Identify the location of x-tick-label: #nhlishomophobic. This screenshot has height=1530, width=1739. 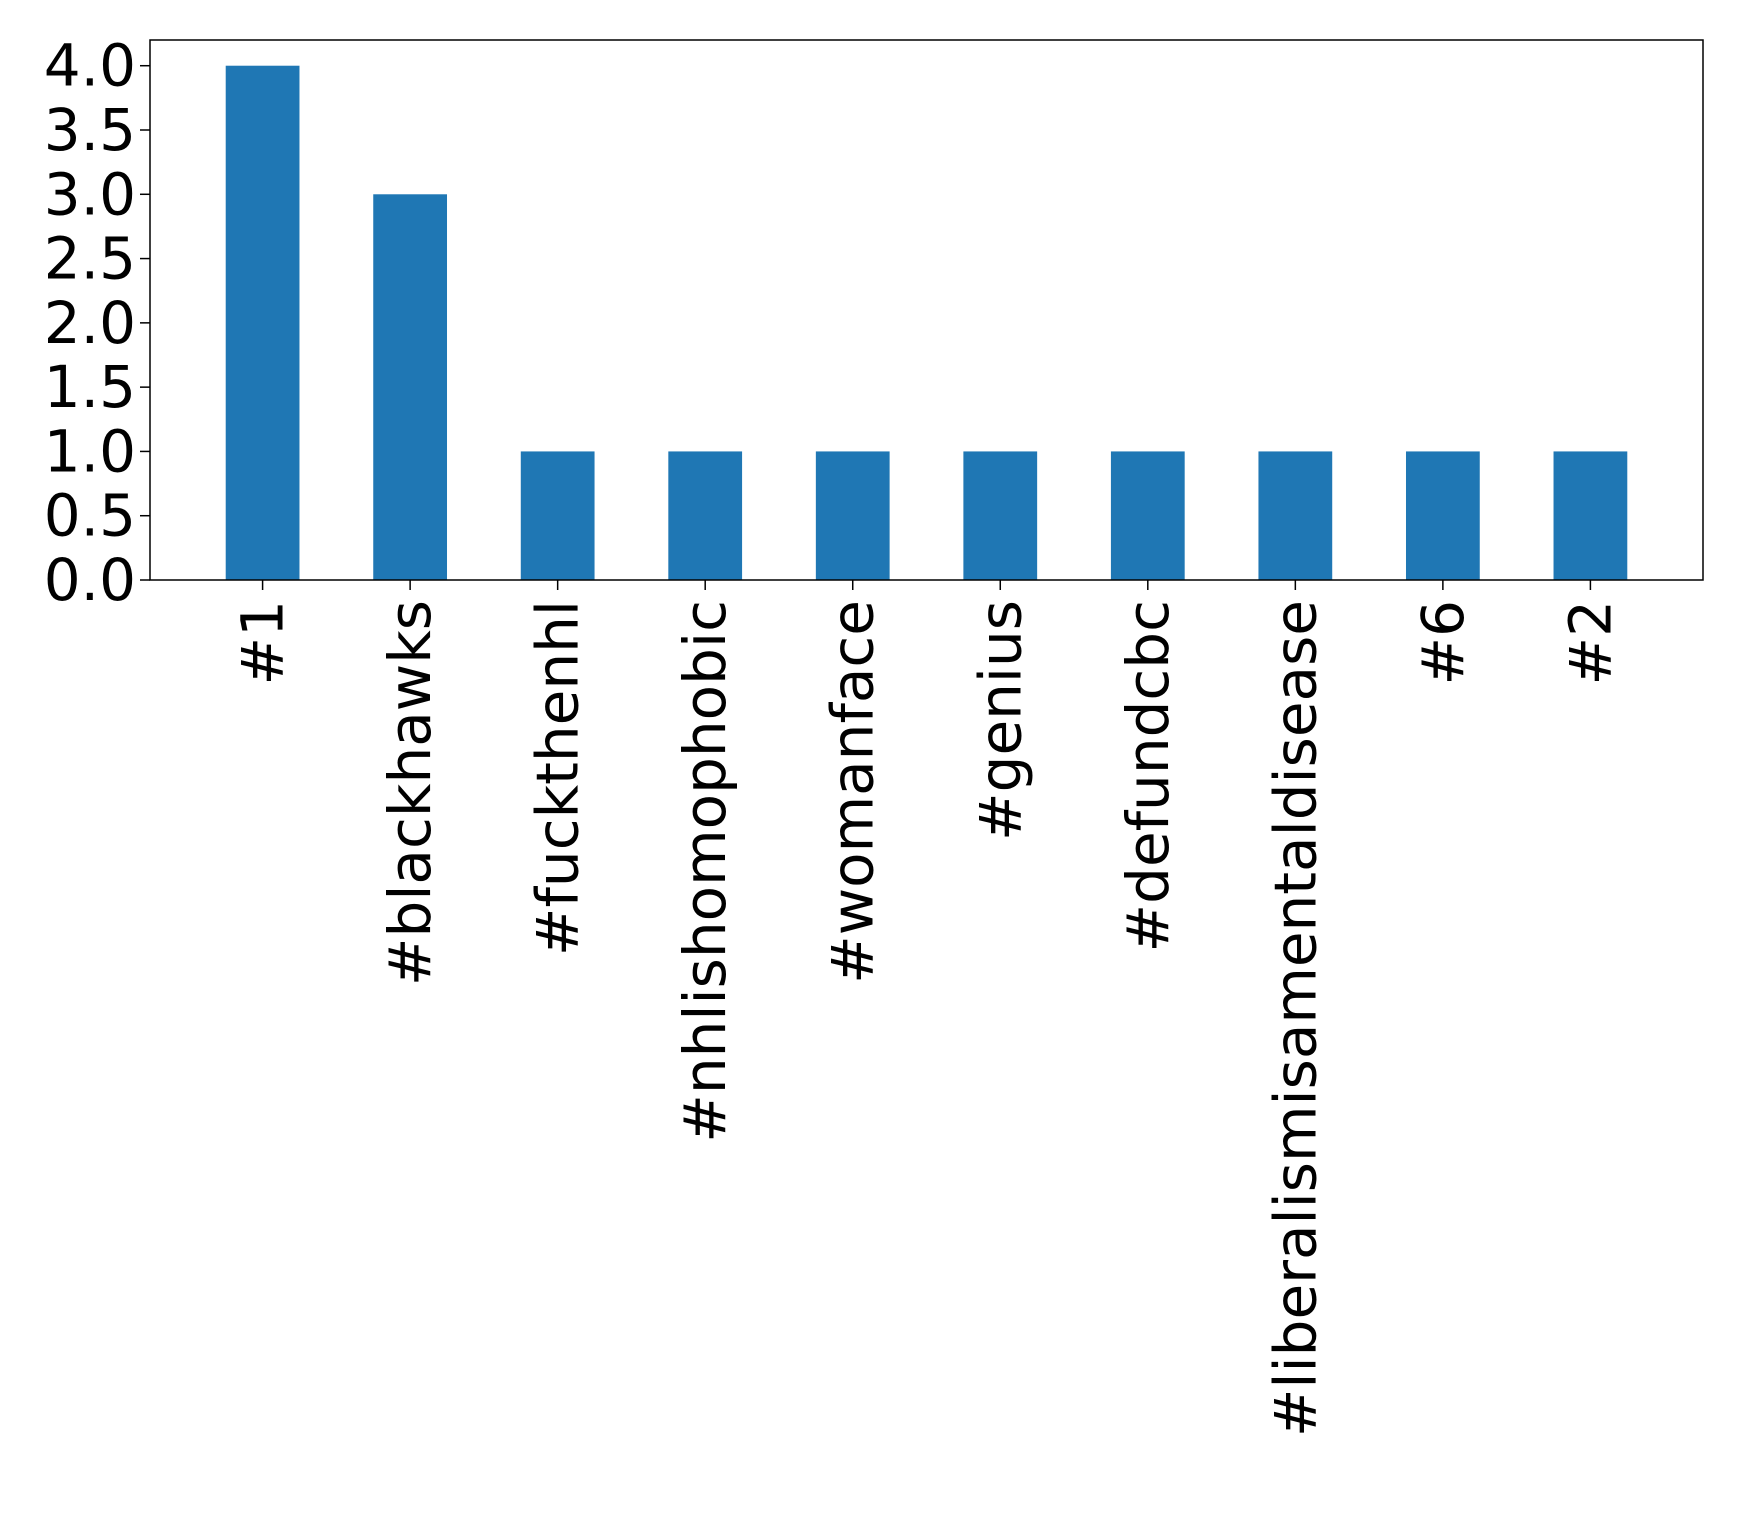
(705, 871).